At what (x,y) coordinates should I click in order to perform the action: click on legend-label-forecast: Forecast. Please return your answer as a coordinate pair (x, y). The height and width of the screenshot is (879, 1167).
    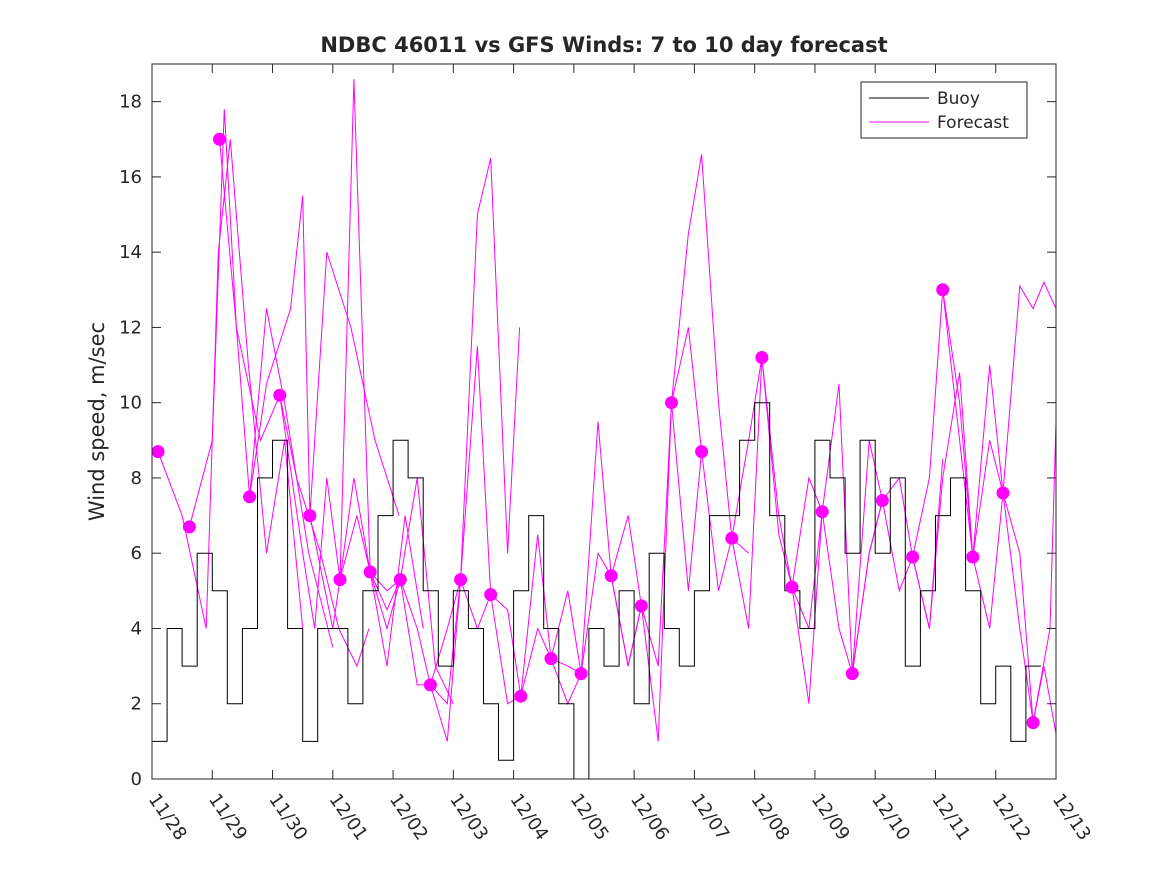
    Looking at the image, I should click on (973, 123).